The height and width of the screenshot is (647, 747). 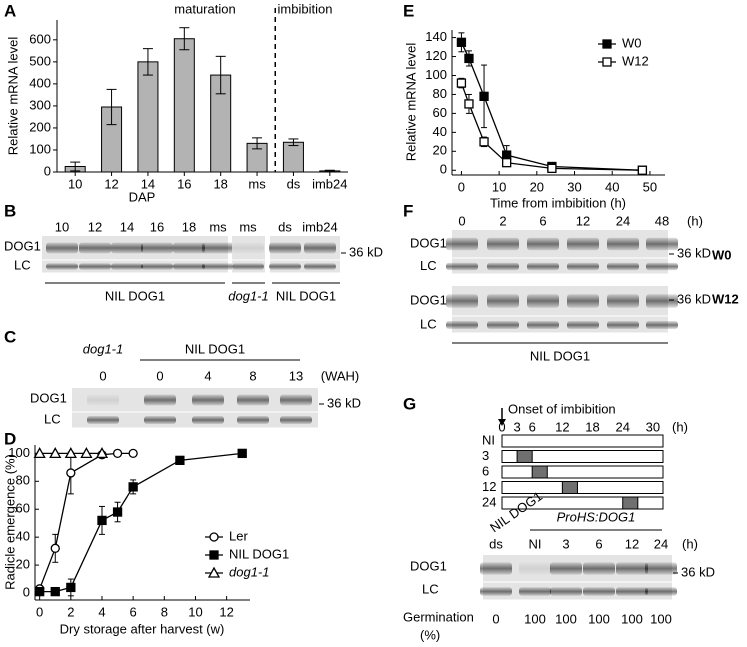 I want to click on y-tick-label: 600, so click(x=40, y=38).